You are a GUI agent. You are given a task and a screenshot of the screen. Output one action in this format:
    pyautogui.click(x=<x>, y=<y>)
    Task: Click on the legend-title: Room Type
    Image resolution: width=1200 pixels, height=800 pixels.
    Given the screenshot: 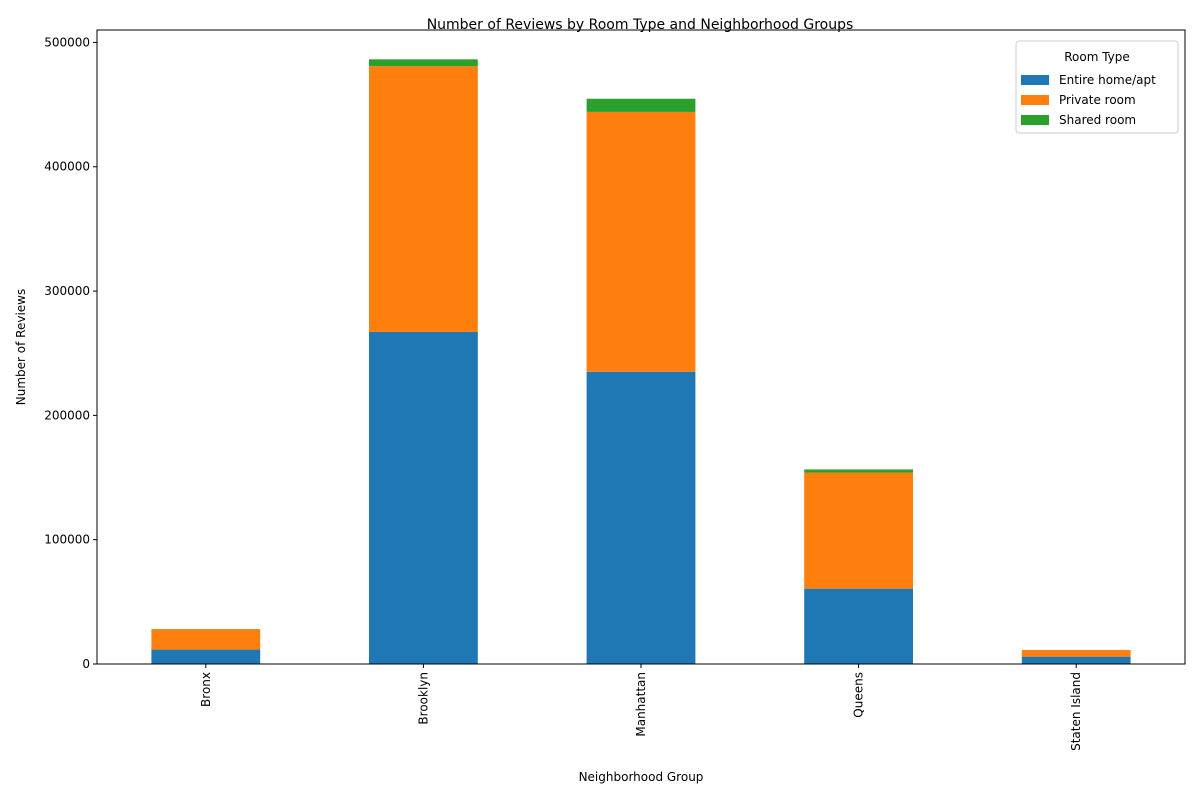 What is the action you would take?
    pyautogui.click(x=1097, y=57)
    